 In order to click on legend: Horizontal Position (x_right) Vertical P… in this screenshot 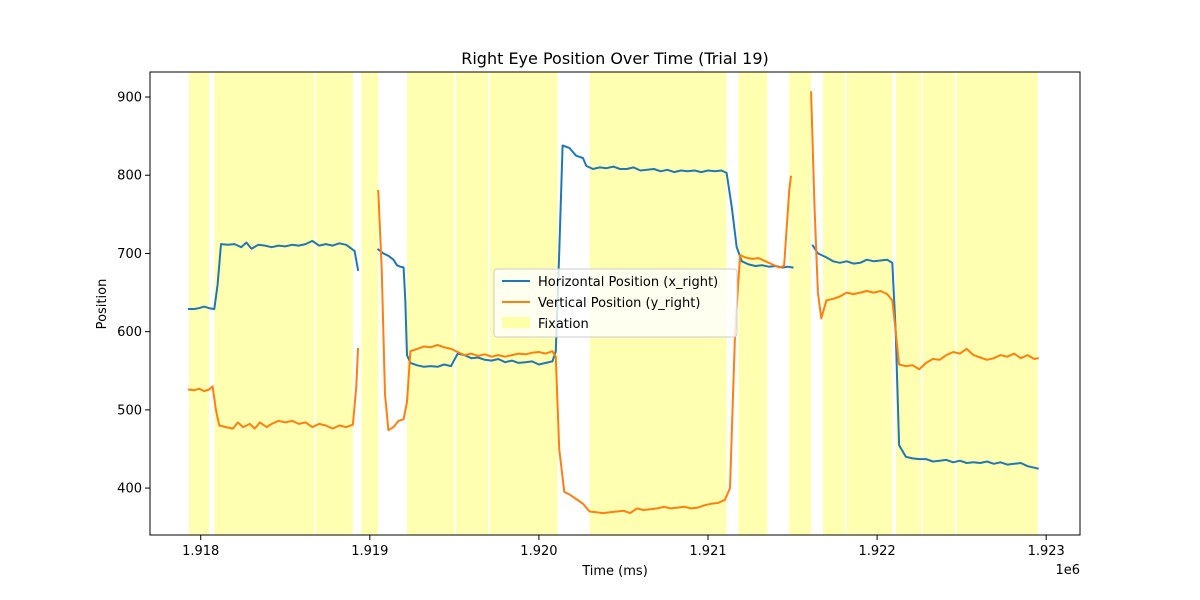, I will do `click(615, 303)`.